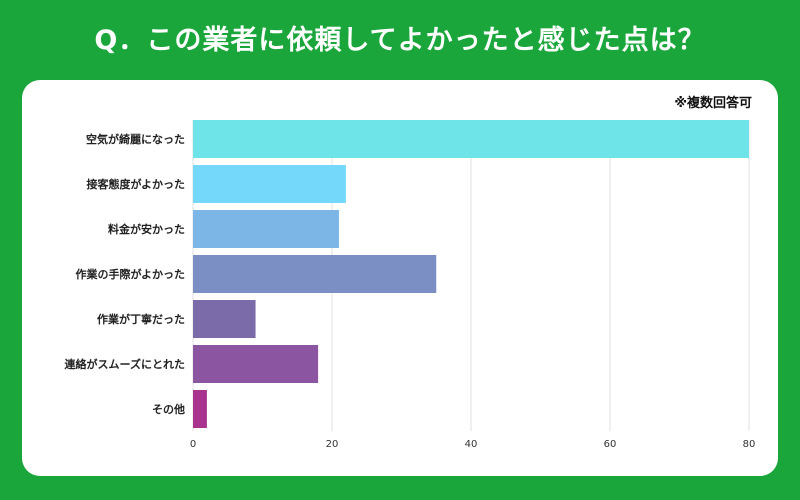 The image size is (800, 500). What do you see at coordinates (136, 184) in the screenshot?
I see `category-label: 接客態度がよかった` at bounding box center [136, 184].